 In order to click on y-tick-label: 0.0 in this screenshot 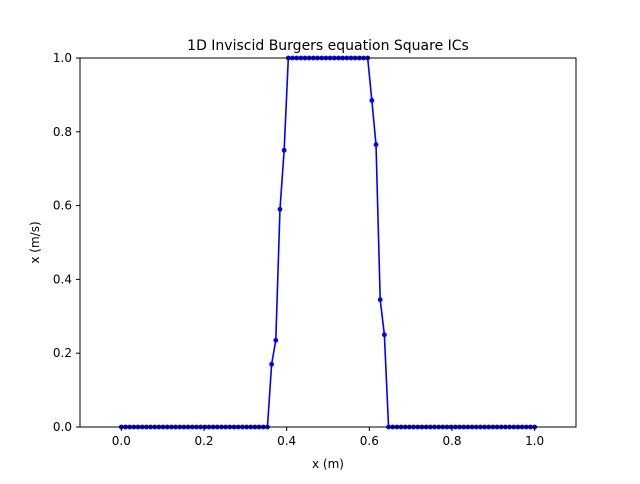, I will do `click(62, 427)`.